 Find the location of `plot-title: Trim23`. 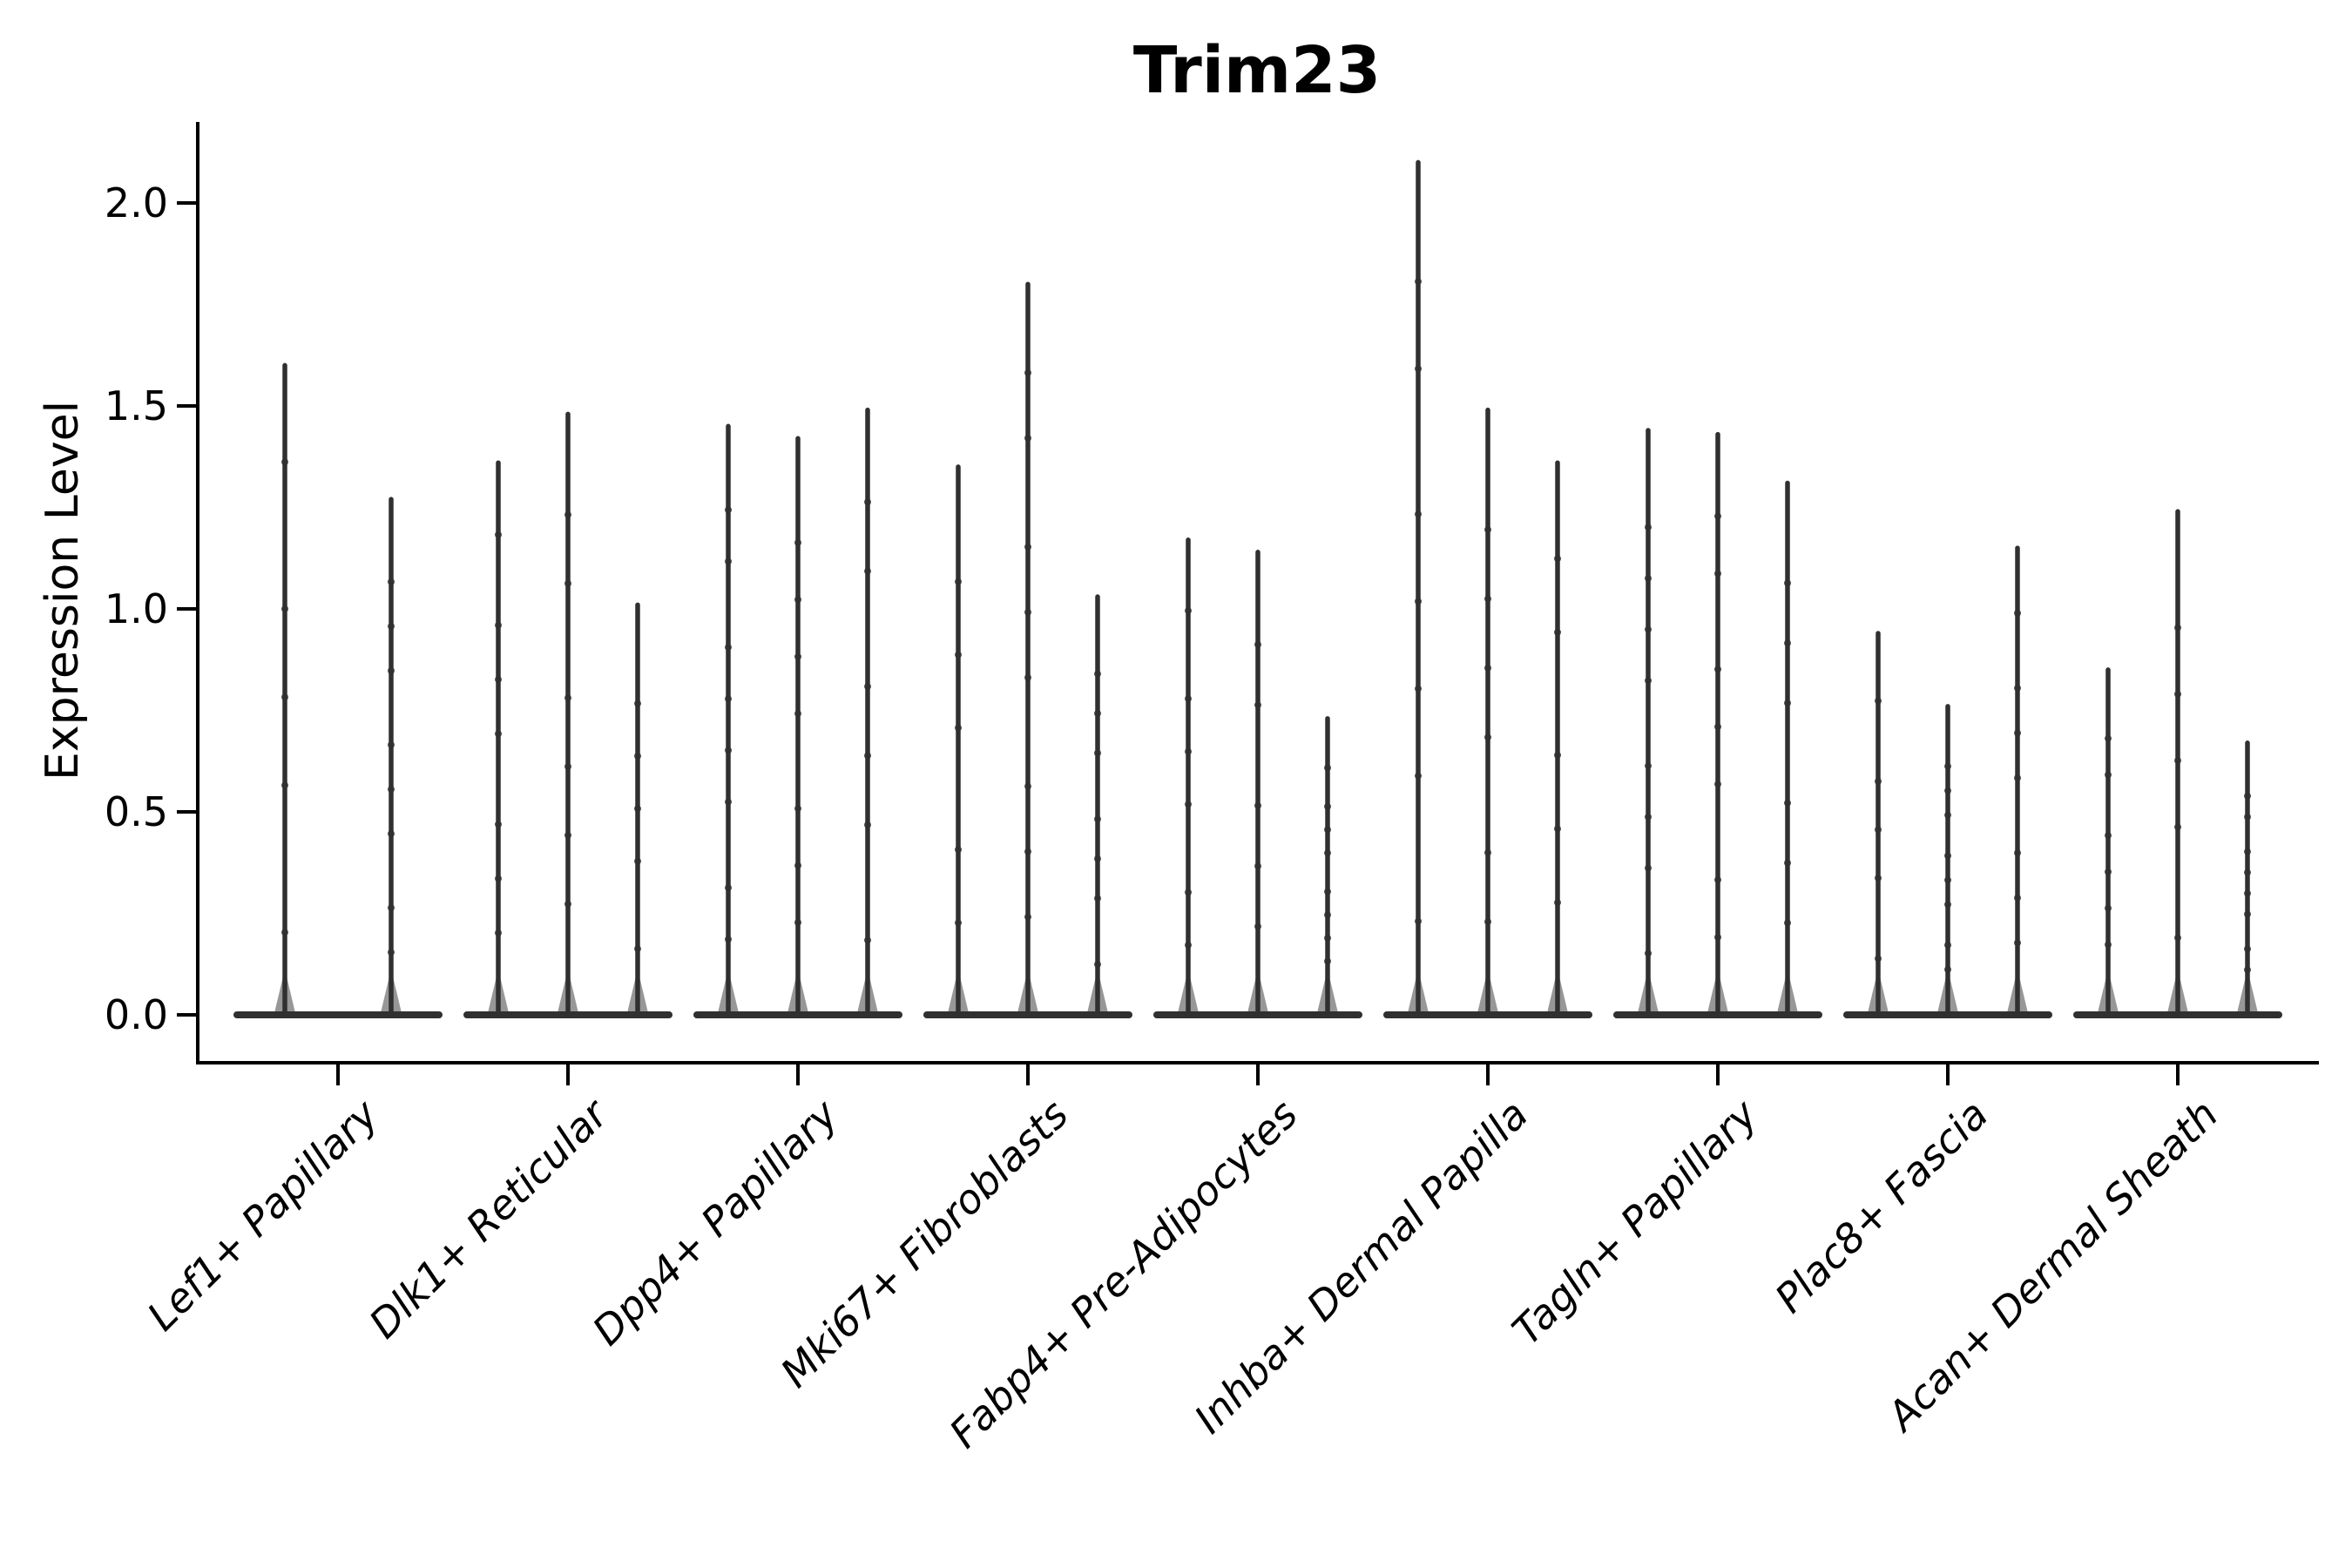

plot-title: Trim23 is located at coordinates (1257, 70).